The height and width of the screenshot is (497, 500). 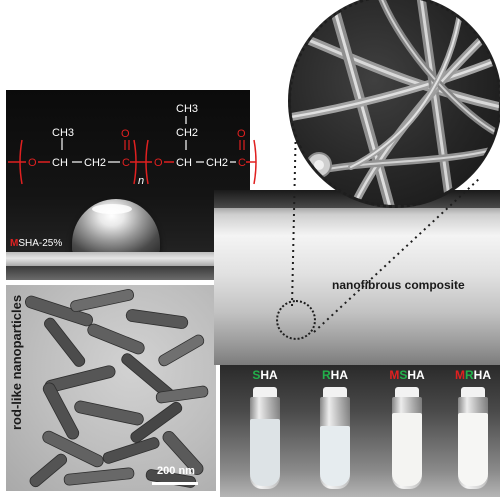 I want to click on vial-label-2: RHA, so click(x=335, y=375).